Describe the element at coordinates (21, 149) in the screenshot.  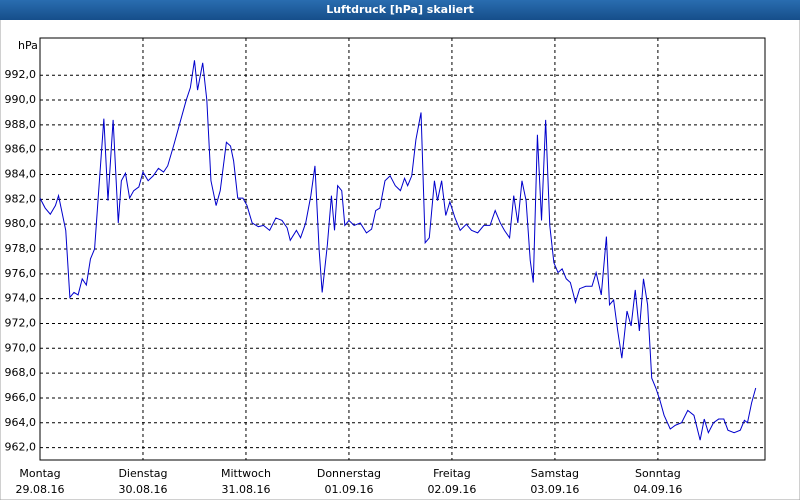
I see `y-tick-label: 986,0` at that location.